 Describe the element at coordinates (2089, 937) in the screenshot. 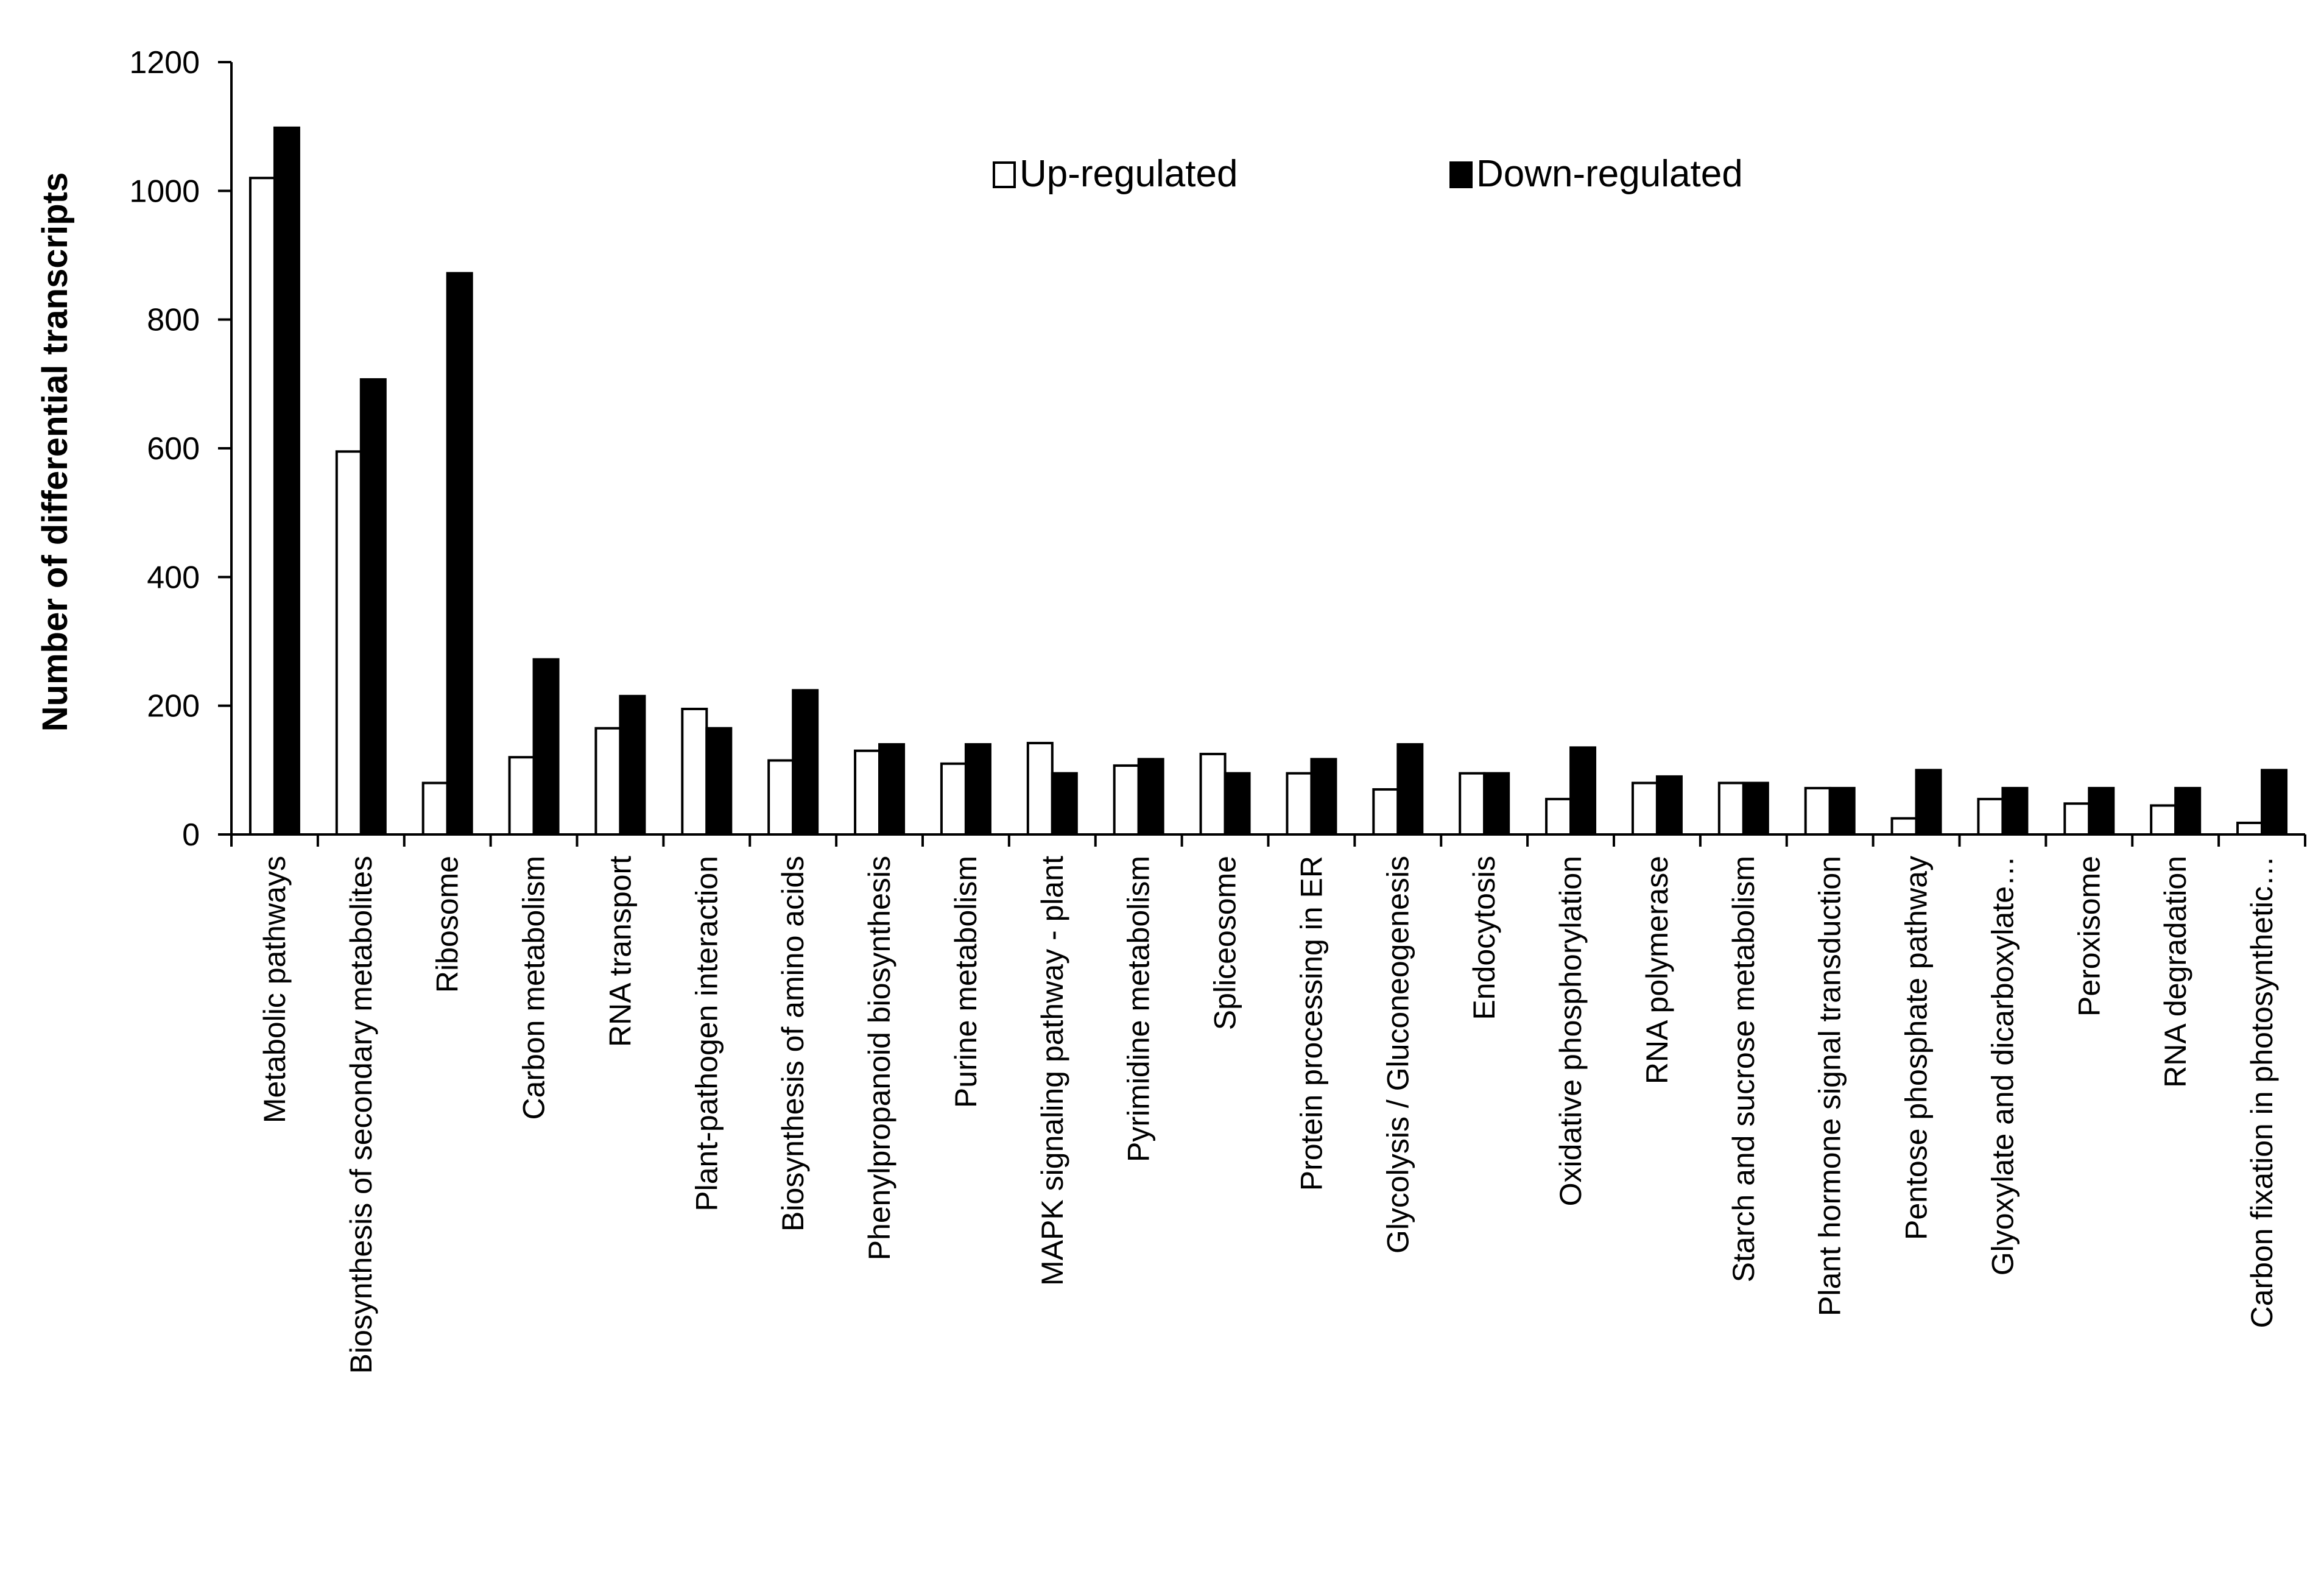

I see `x-tick-label: Peroxisome` at that location.